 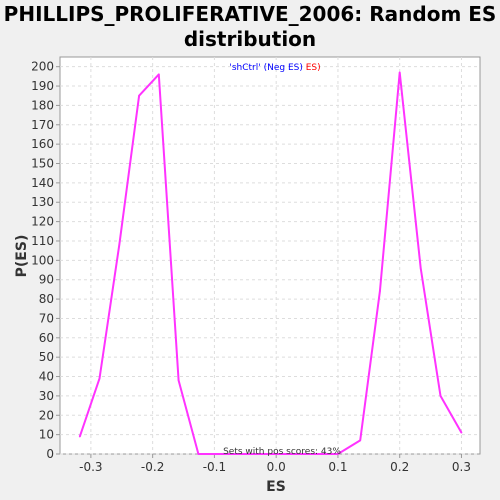 I want to click on y-tick-label: 170, so click(x=42, y=125).